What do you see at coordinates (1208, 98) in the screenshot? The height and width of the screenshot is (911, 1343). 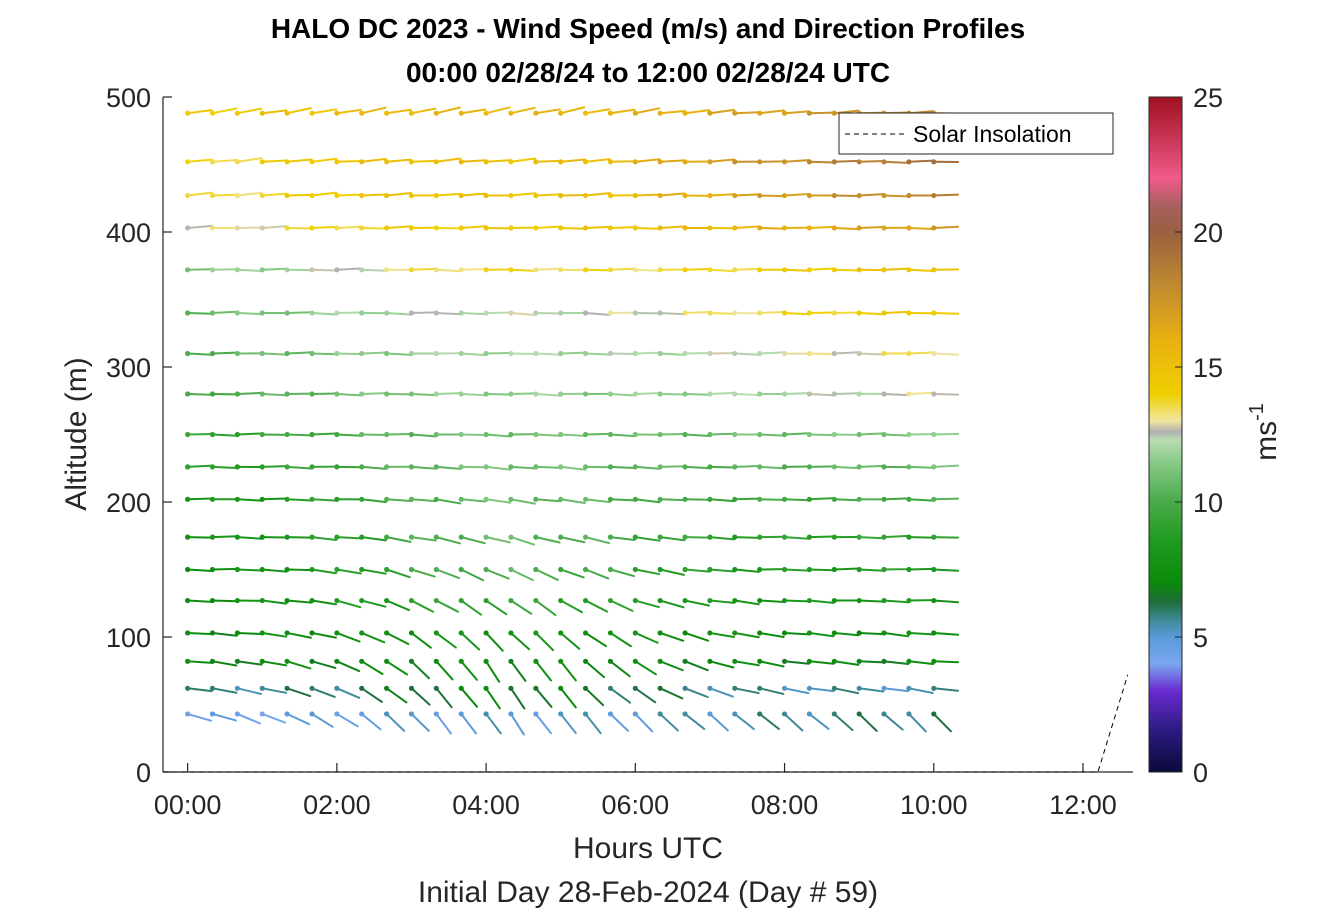 I see `colorbar-tick-label: 25` at bounding box center [1208, 98].